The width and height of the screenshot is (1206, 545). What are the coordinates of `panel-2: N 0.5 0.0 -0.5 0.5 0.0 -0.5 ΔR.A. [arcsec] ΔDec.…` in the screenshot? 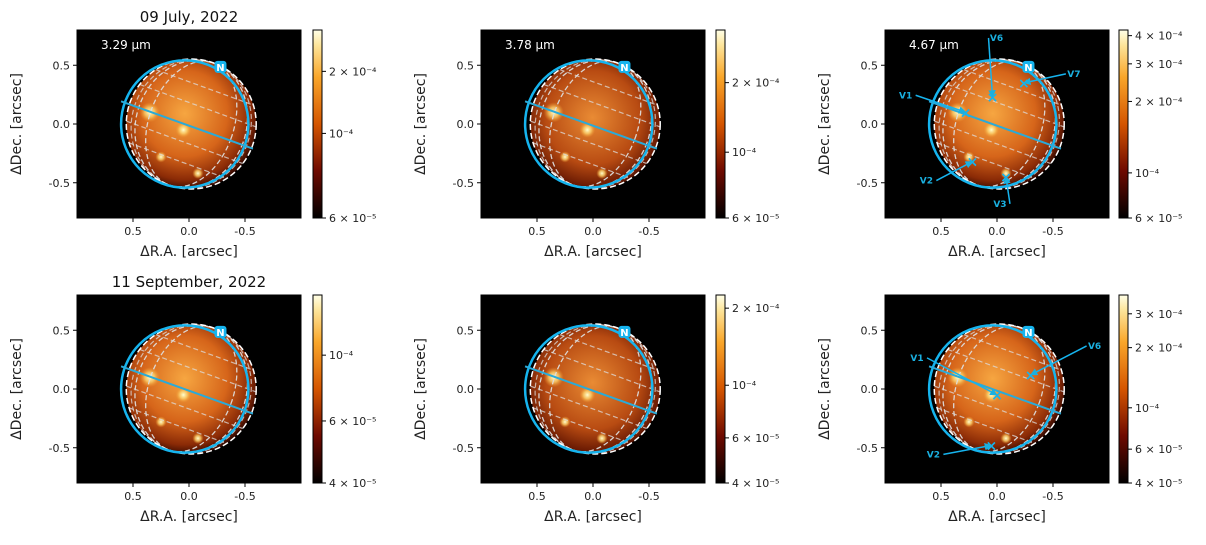 It's located at (596, 144).